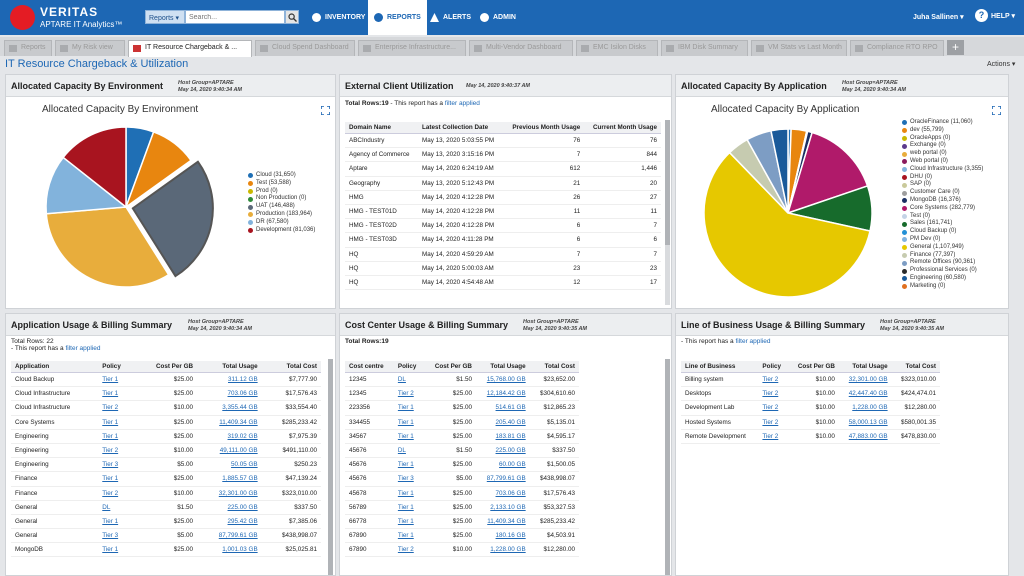 Image resolution: width=1024 pixels, height=576 pixels. Describe the element at coordinates (827, 173) in the screenshot. I see `pie-slice-core-systems` at that location.